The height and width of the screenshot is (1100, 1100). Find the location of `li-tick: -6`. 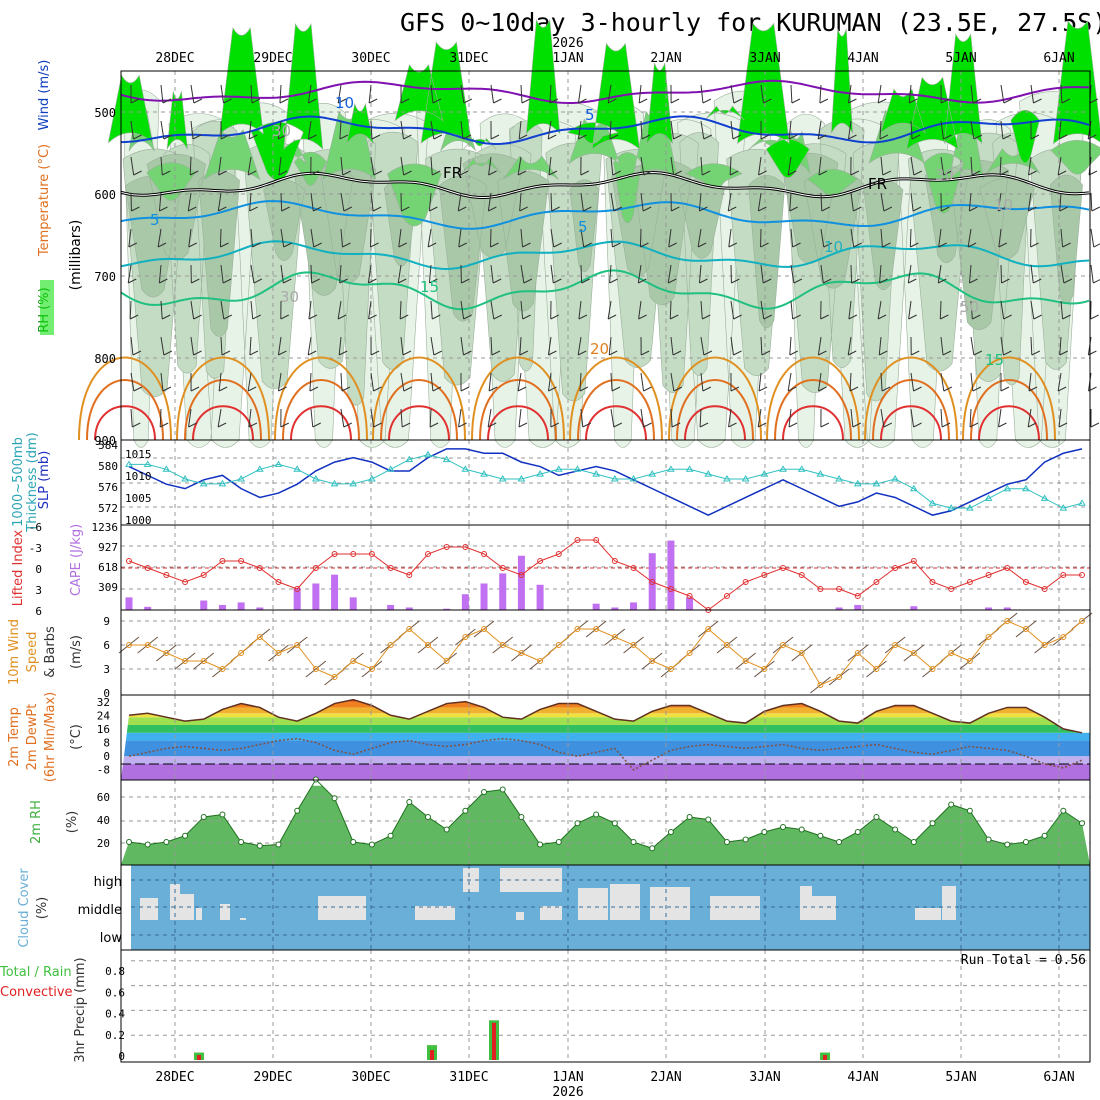

li-tick: -6 is located at coordinates (35, 527).